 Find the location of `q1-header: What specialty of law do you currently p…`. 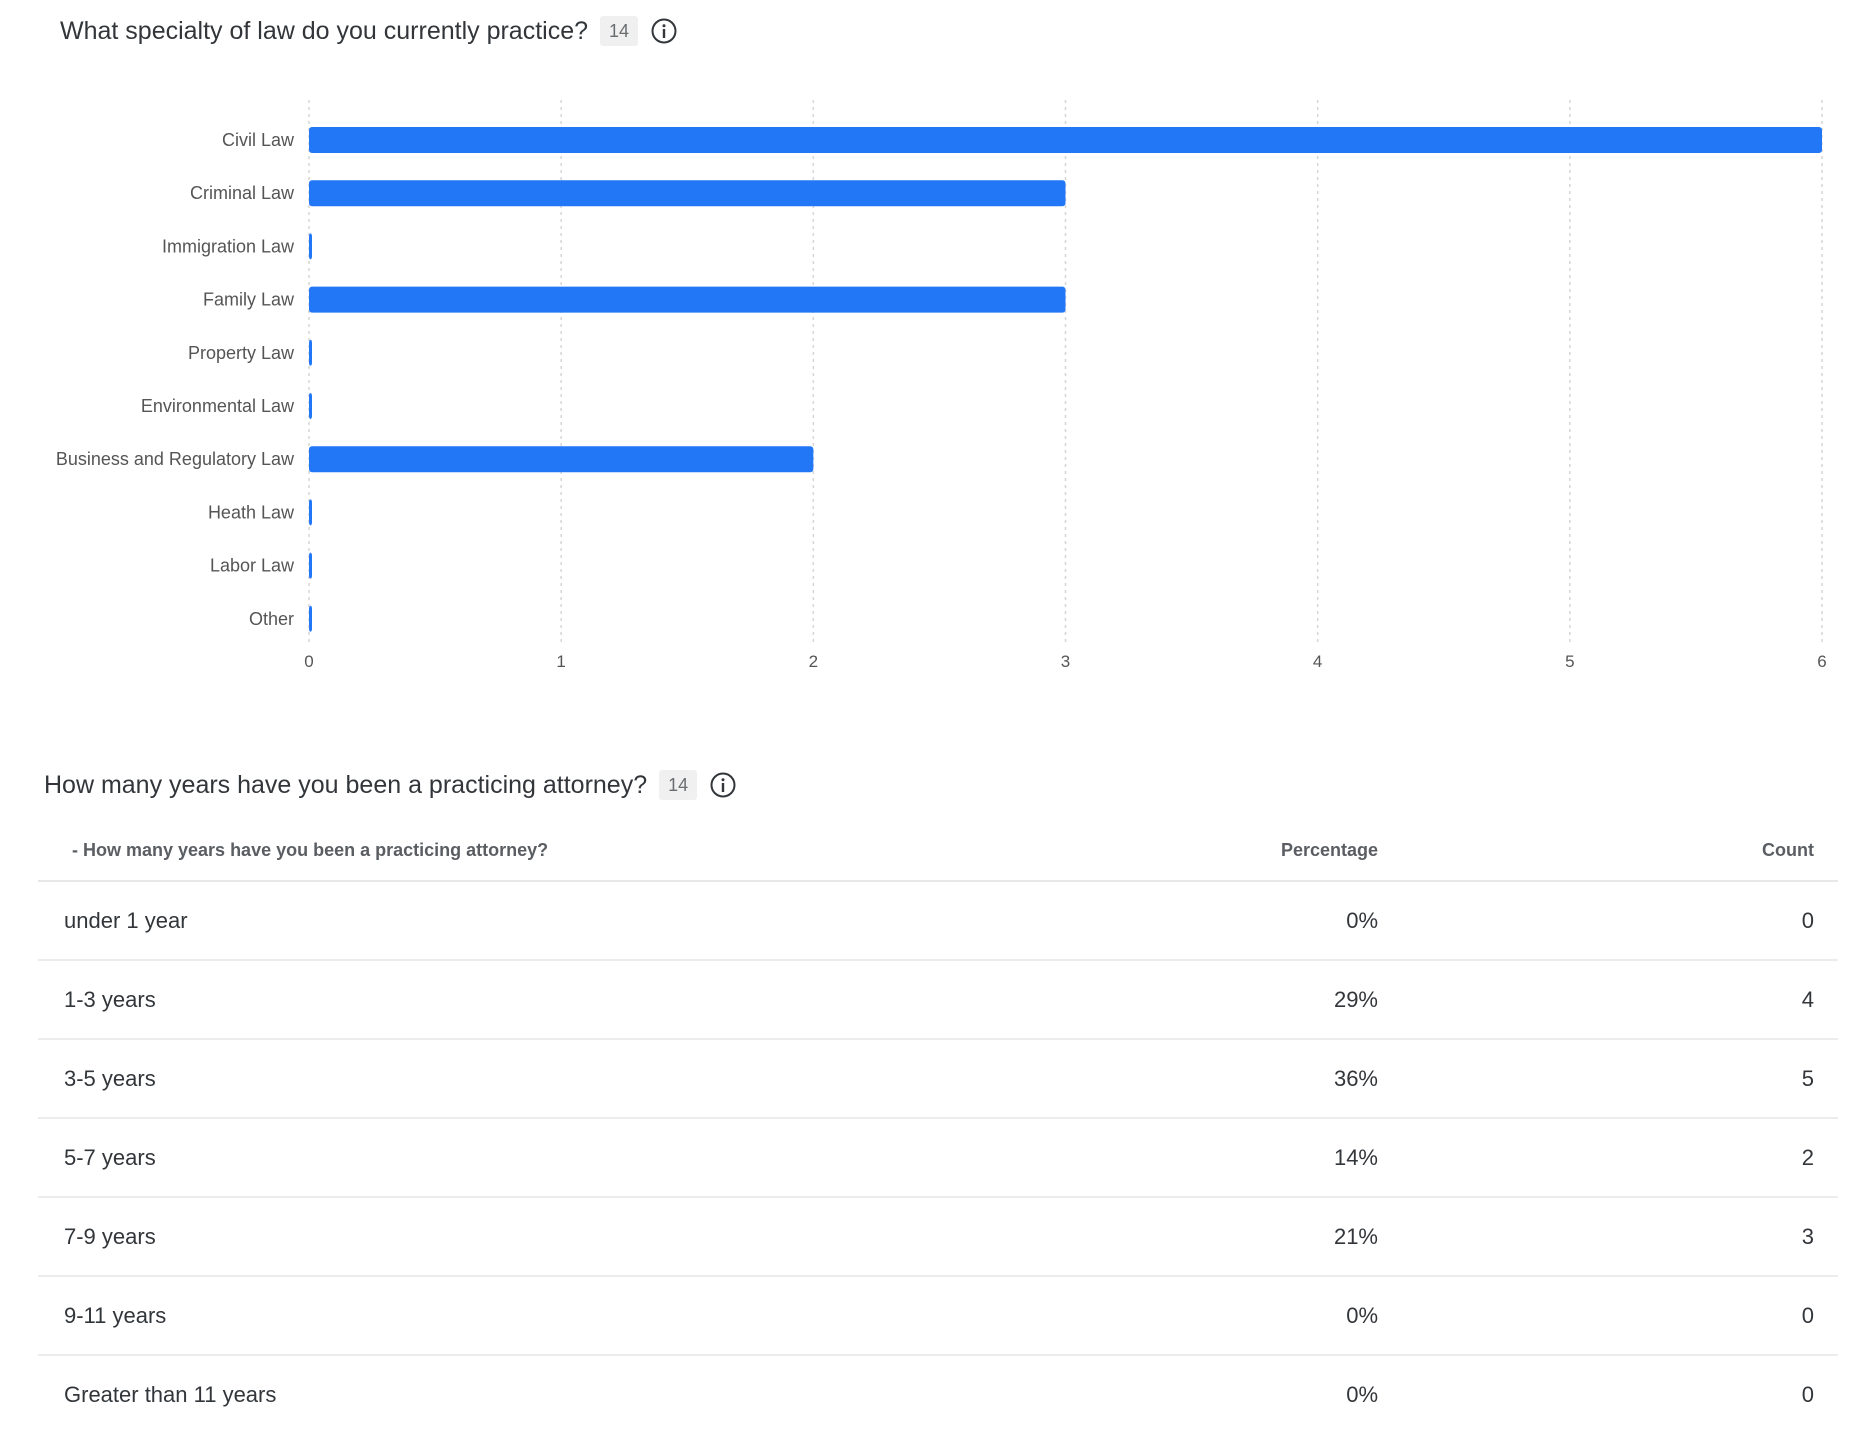

q1-header: What specialty of law do you currently p… is located at coordinates (369, 31).